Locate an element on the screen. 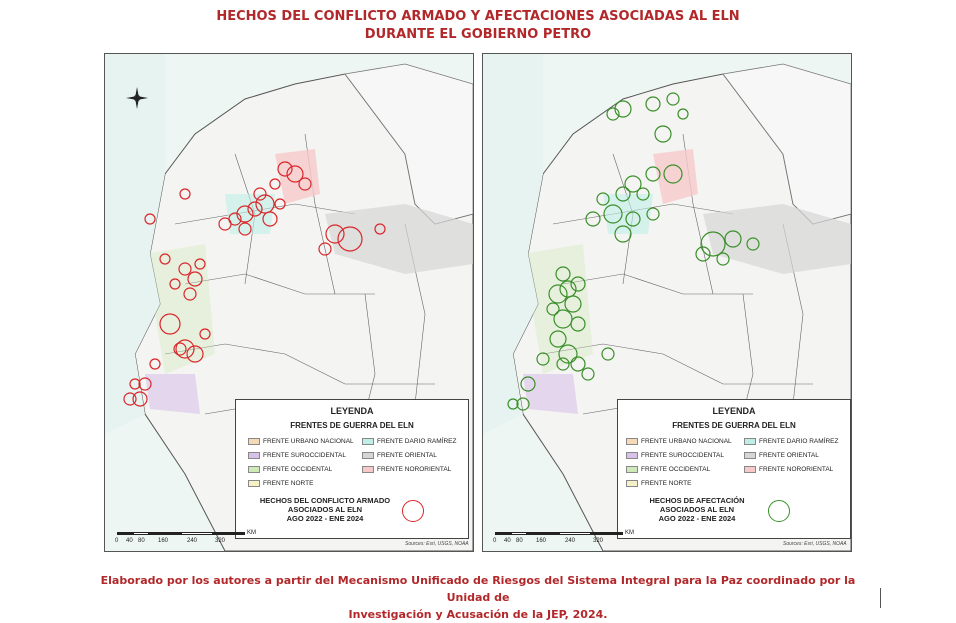 This screenshot has height=623, width=956. swatch-suroccidental is located at coordinates (254, 455).